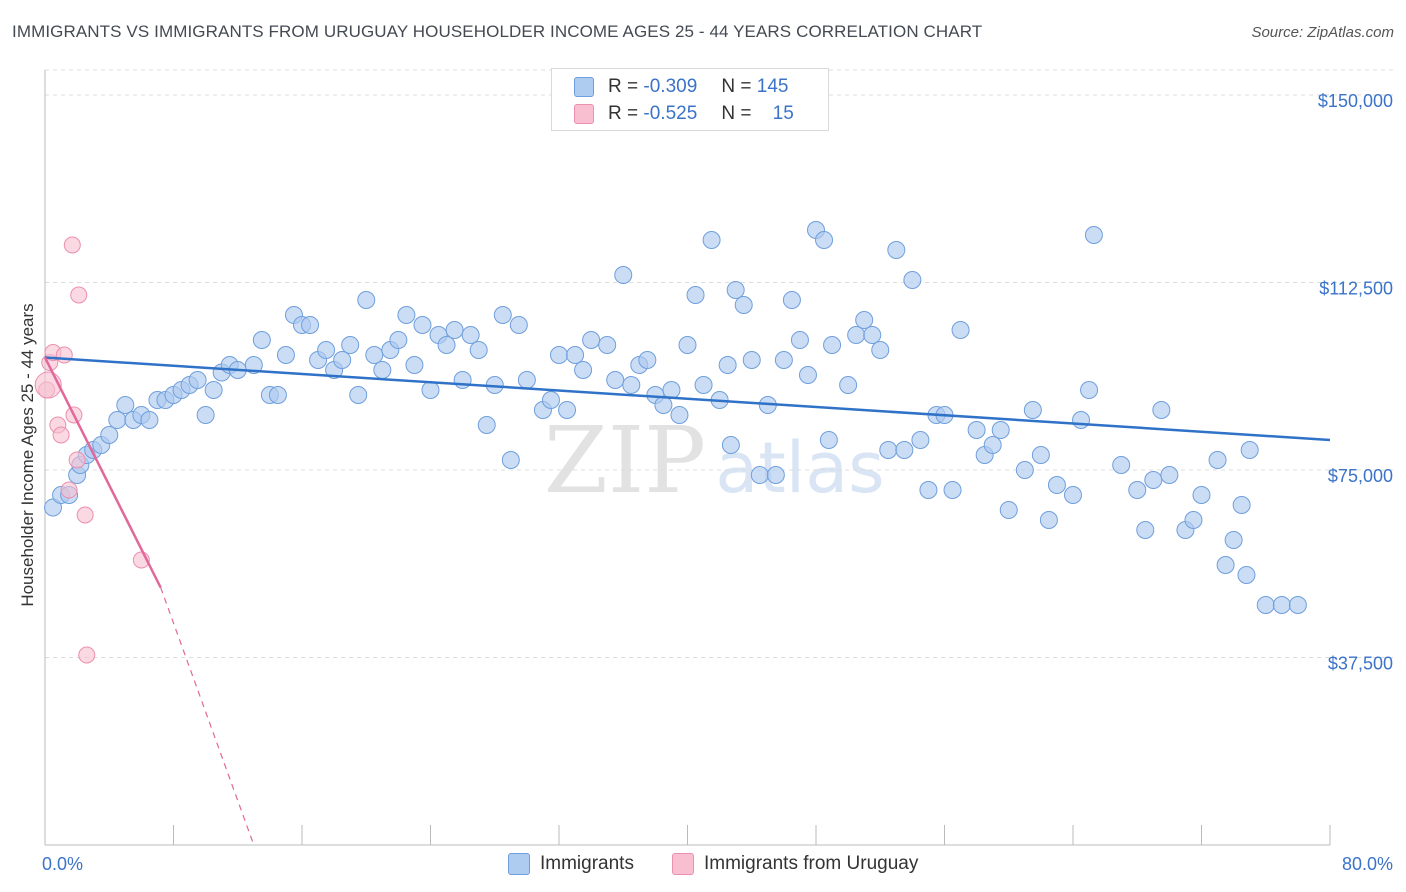  I want to click on source-credit: Source: ZipAtlas.com, so click(1322, 32).